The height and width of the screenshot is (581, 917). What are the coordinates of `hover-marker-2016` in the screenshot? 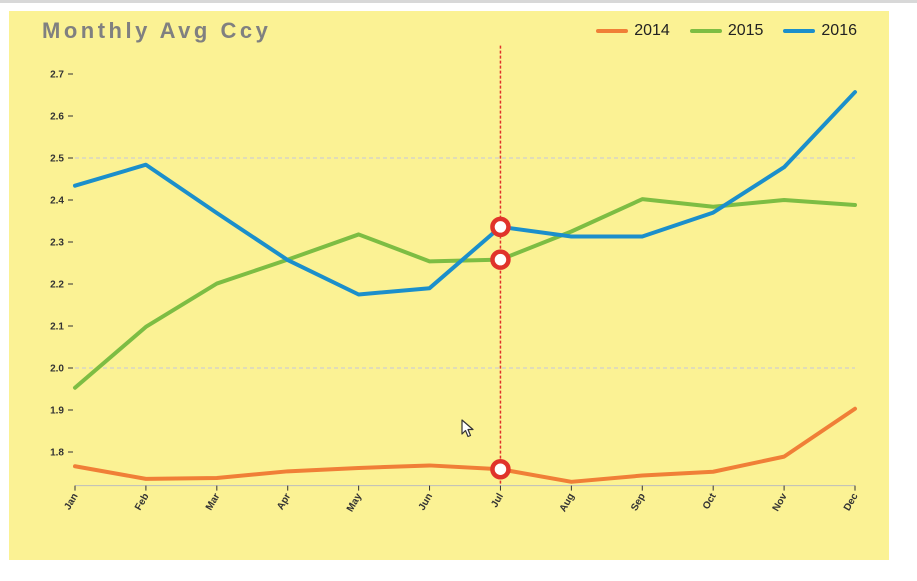 It's located at (500, 227).